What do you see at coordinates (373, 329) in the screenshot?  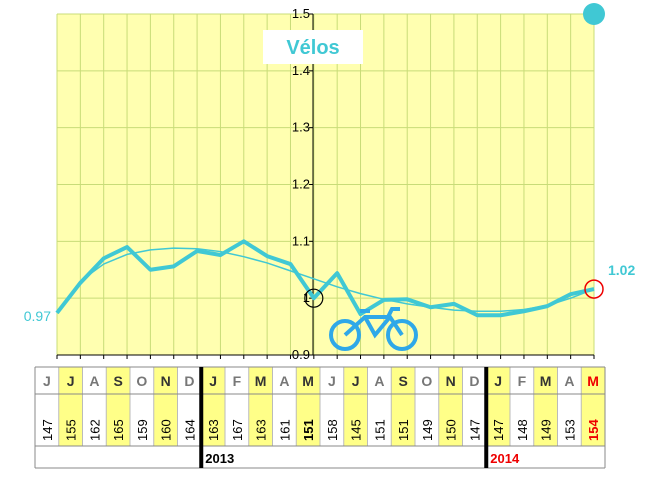 I see `bike-icon` at bounding box center [373, 329].